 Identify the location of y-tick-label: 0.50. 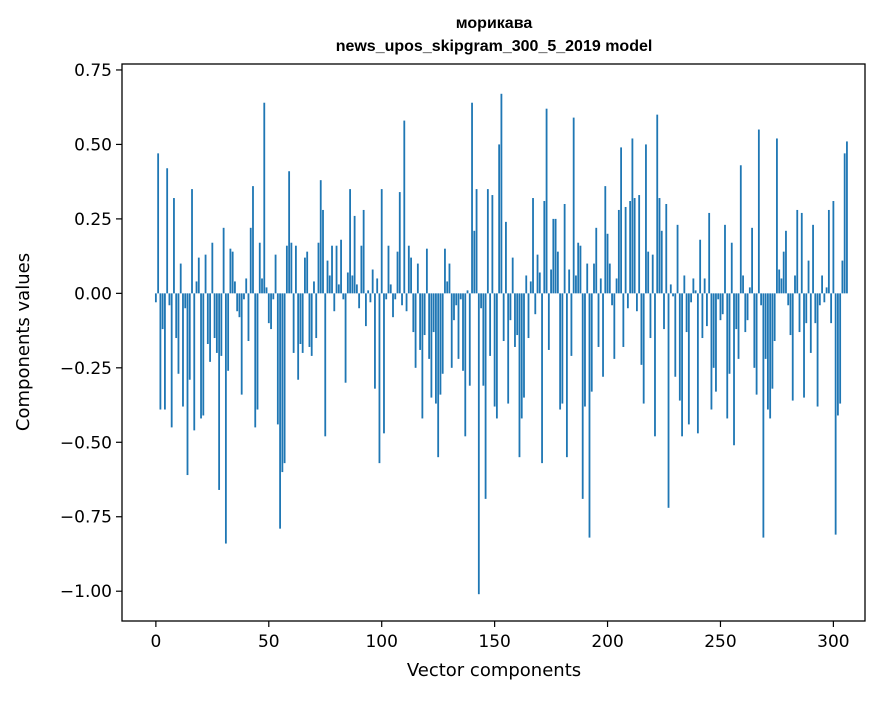
(93, 145).